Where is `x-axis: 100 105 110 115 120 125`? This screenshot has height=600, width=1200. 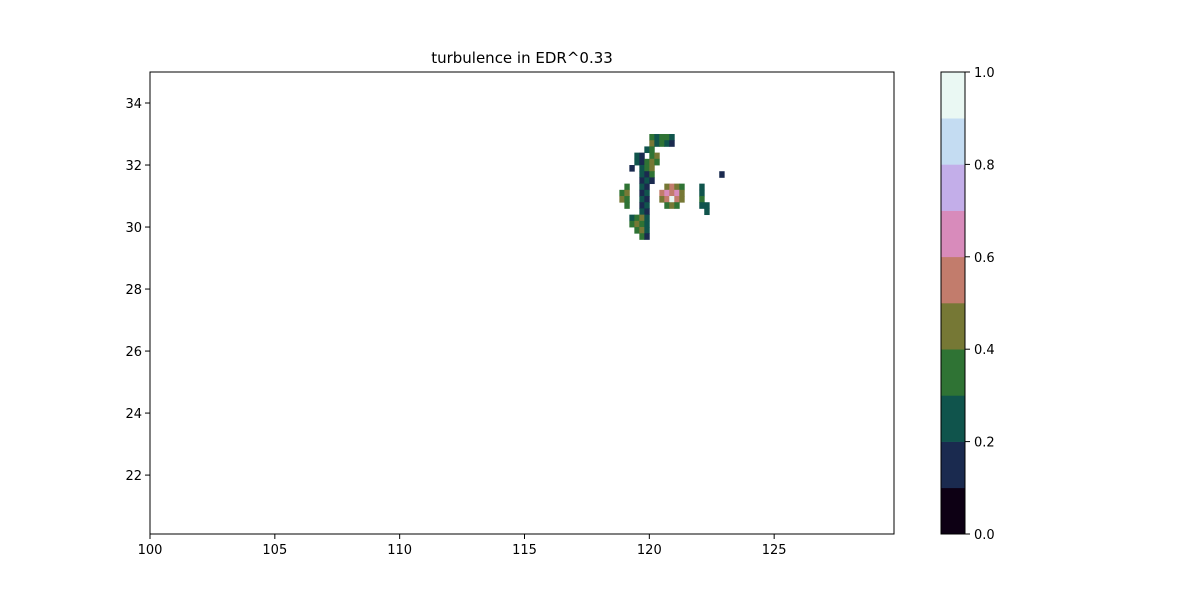
x-axis: 100 105 110 115 120 125 is located at coordinates (462, 546).